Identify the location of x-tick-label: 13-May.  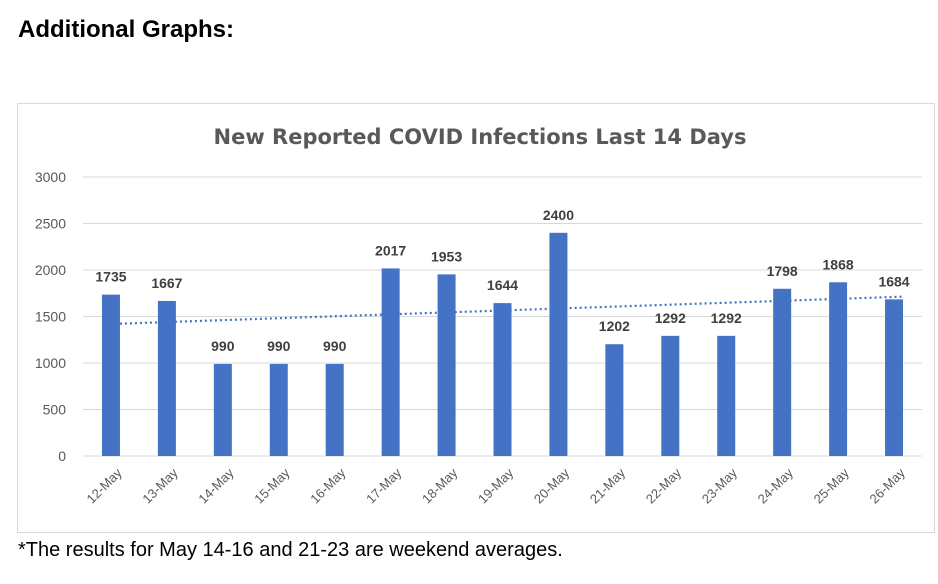
(160, 486).